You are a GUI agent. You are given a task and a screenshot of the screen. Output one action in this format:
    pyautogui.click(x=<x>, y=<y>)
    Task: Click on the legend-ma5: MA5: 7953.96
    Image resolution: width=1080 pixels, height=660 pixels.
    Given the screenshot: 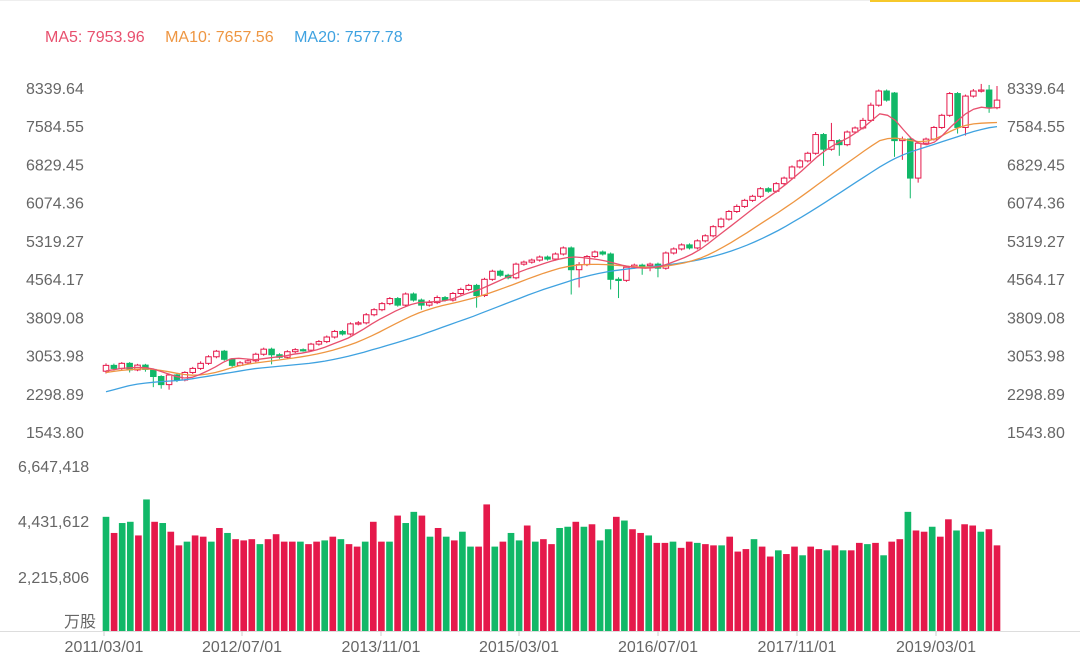 What is the action you would take?
    pyautogui.click(x=95, y=37)
    